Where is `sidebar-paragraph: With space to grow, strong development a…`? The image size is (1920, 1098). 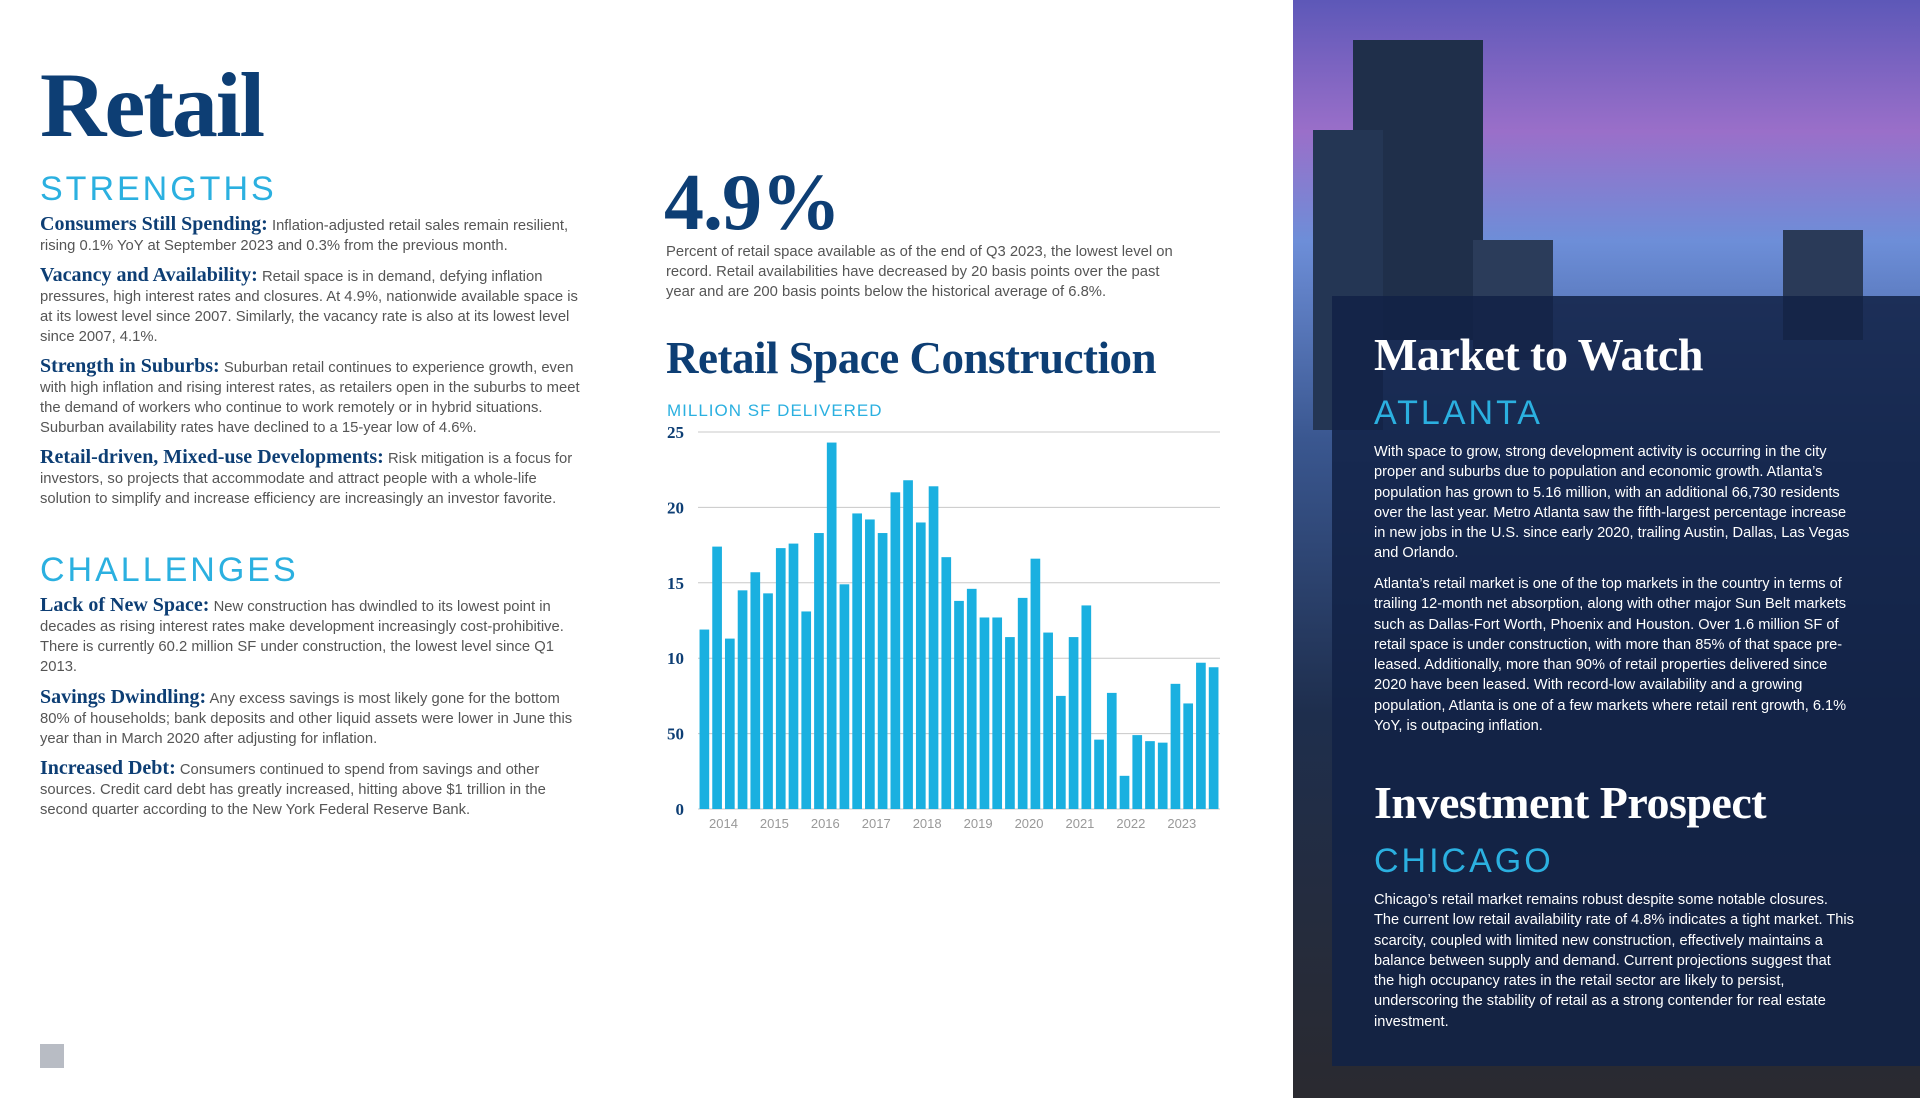
sidebar-paragraph: With space to grow, strong development a… is located at coordinates (1612, 503).